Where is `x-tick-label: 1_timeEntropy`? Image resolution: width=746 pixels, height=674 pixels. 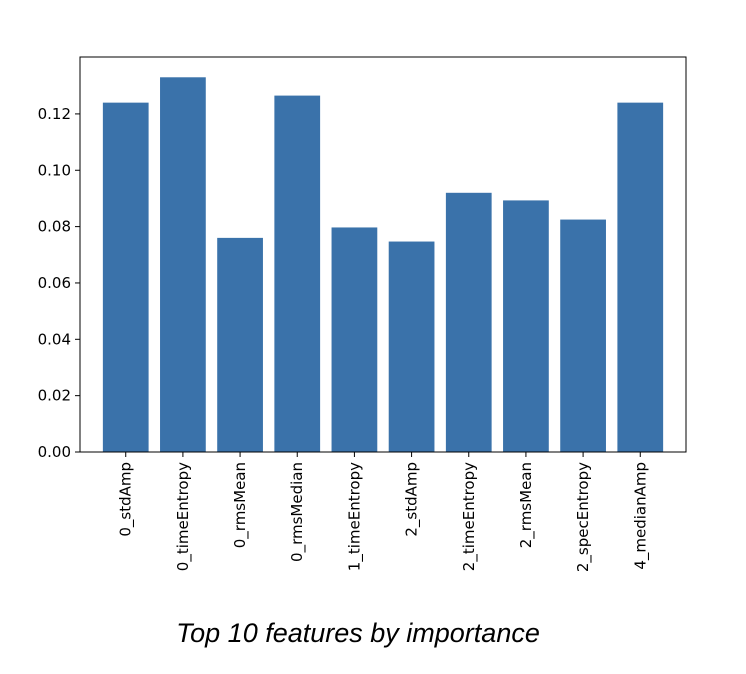 x-tick-label: 1_timeEntropy is located at coordinates (354, 516).